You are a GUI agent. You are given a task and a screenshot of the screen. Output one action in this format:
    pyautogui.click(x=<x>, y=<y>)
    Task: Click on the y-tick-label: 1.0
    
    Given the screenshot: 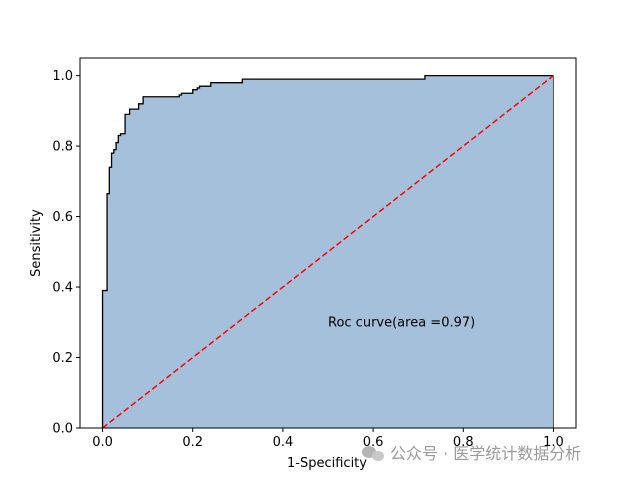 What is the action you would take?
    pyautogui.click(x=62, y=76)
    